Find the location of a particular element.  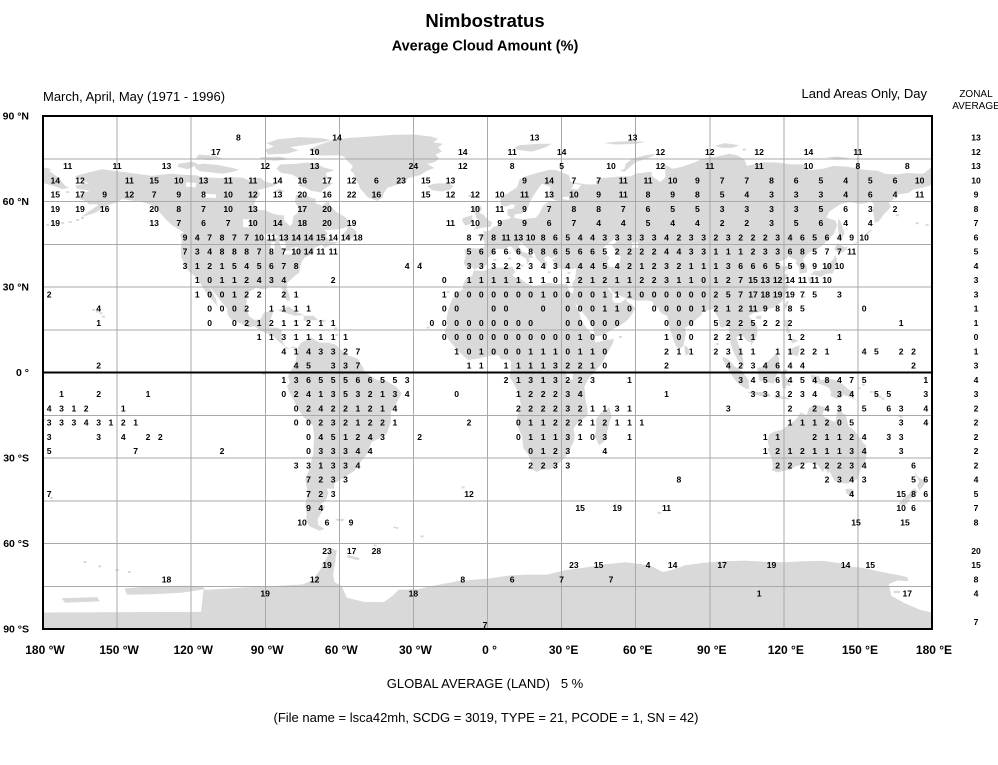

svg-text: Land Areas Only, Day is located at coordinates (865, 93).